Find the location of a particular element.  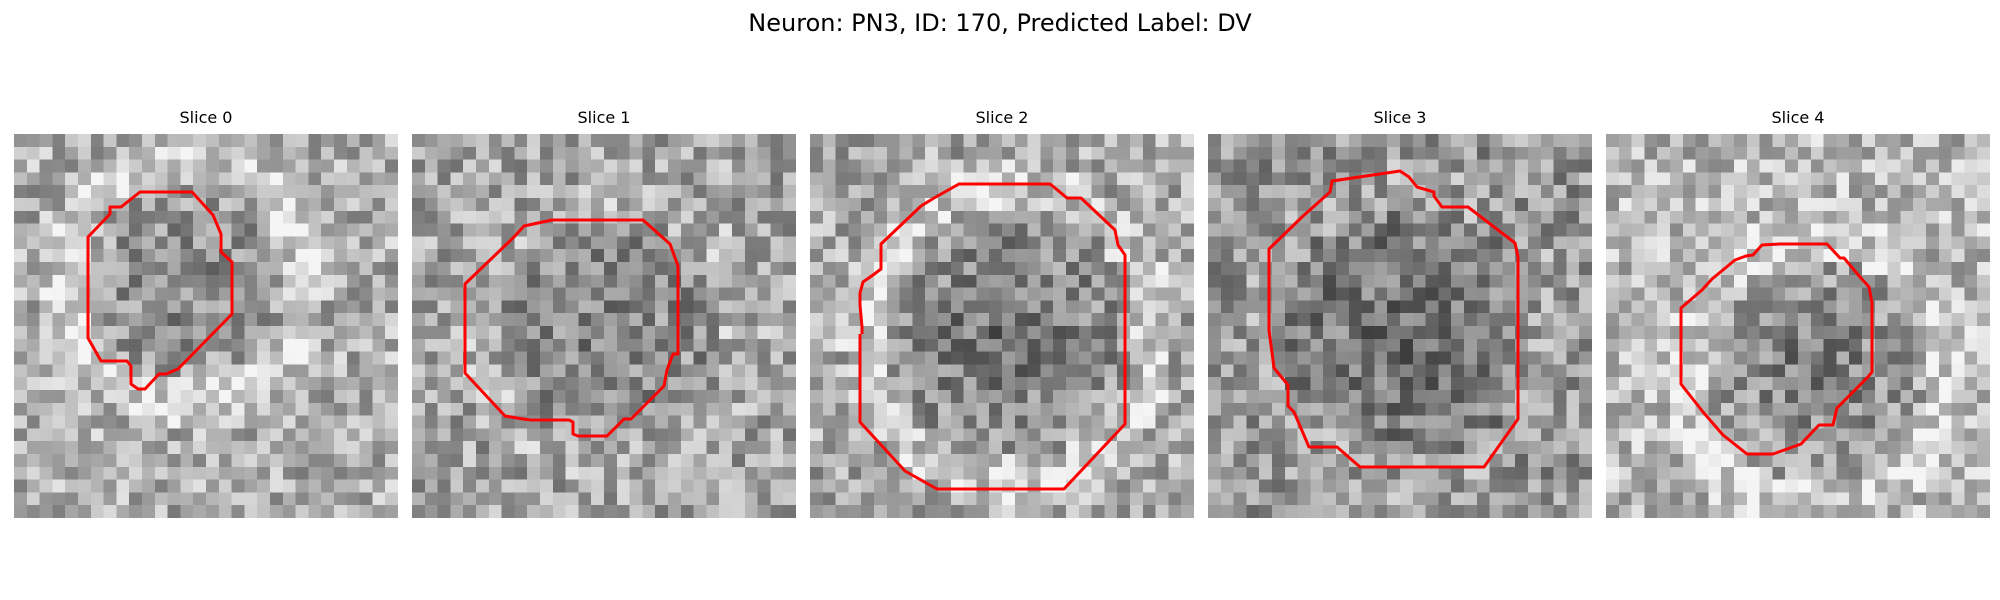

slice-title: Slice 3 is located at coordinates (1400, 117).